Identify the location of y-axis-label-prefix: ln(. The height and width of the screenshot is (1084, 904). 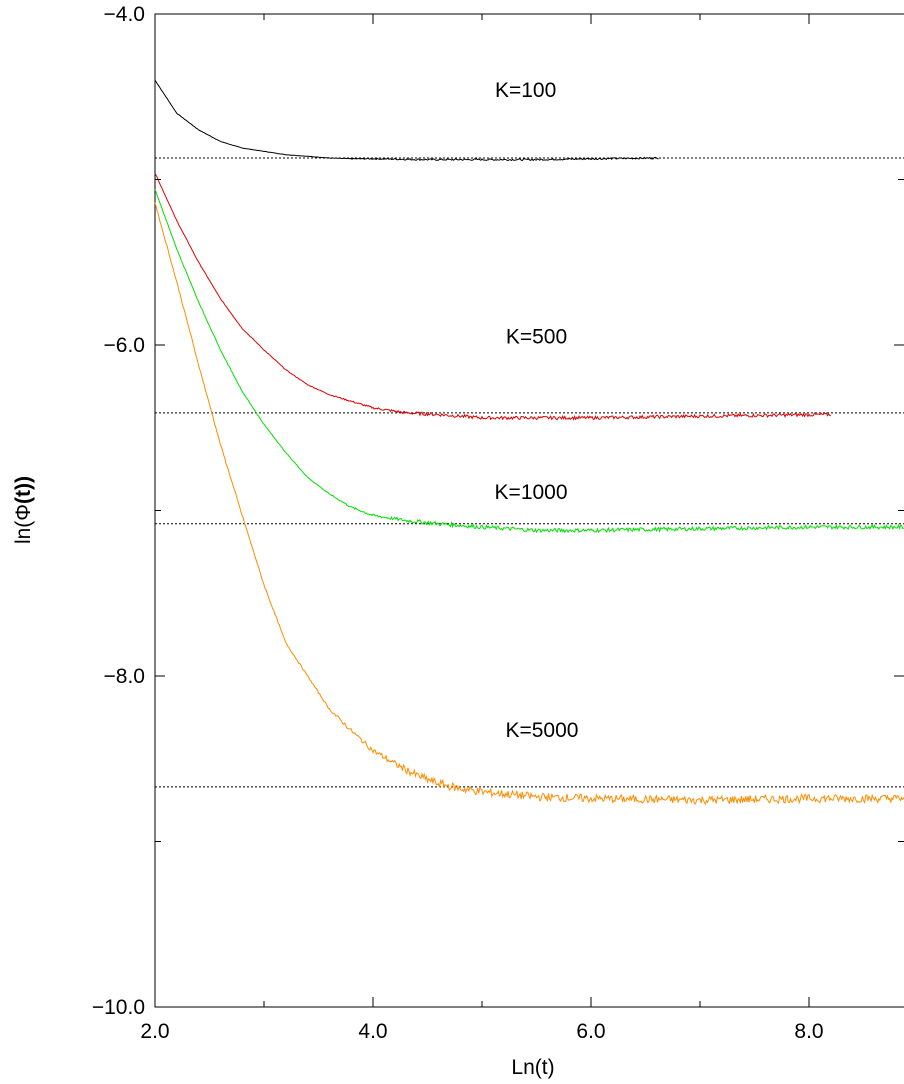
(23, 532).